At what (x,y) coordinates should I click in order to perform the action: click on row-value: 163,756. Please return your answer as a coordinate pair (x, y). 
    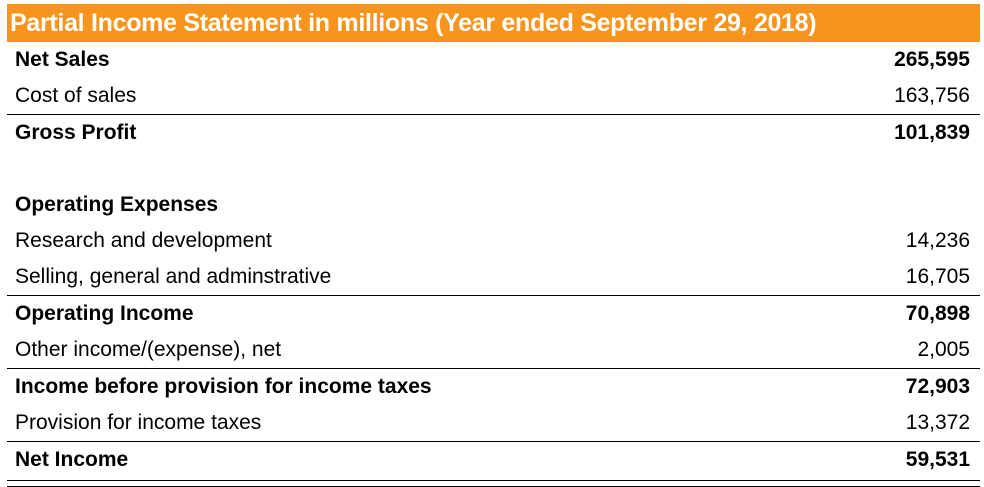
    Looking at the image, I should click on (932, 95).